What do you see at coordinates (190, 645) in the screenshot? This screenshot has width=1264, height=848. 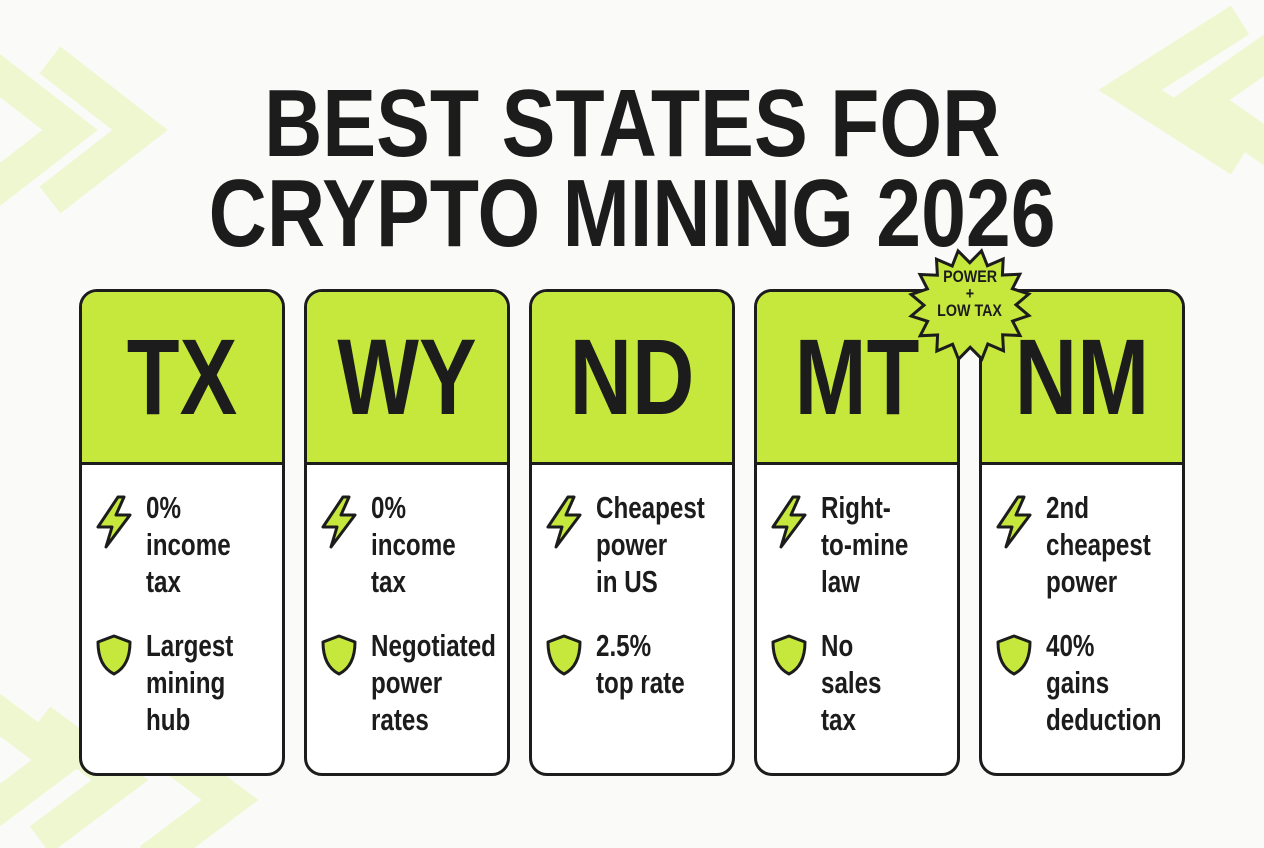 I see `feature-text-line: Largest` at bounding box center [190, 645].